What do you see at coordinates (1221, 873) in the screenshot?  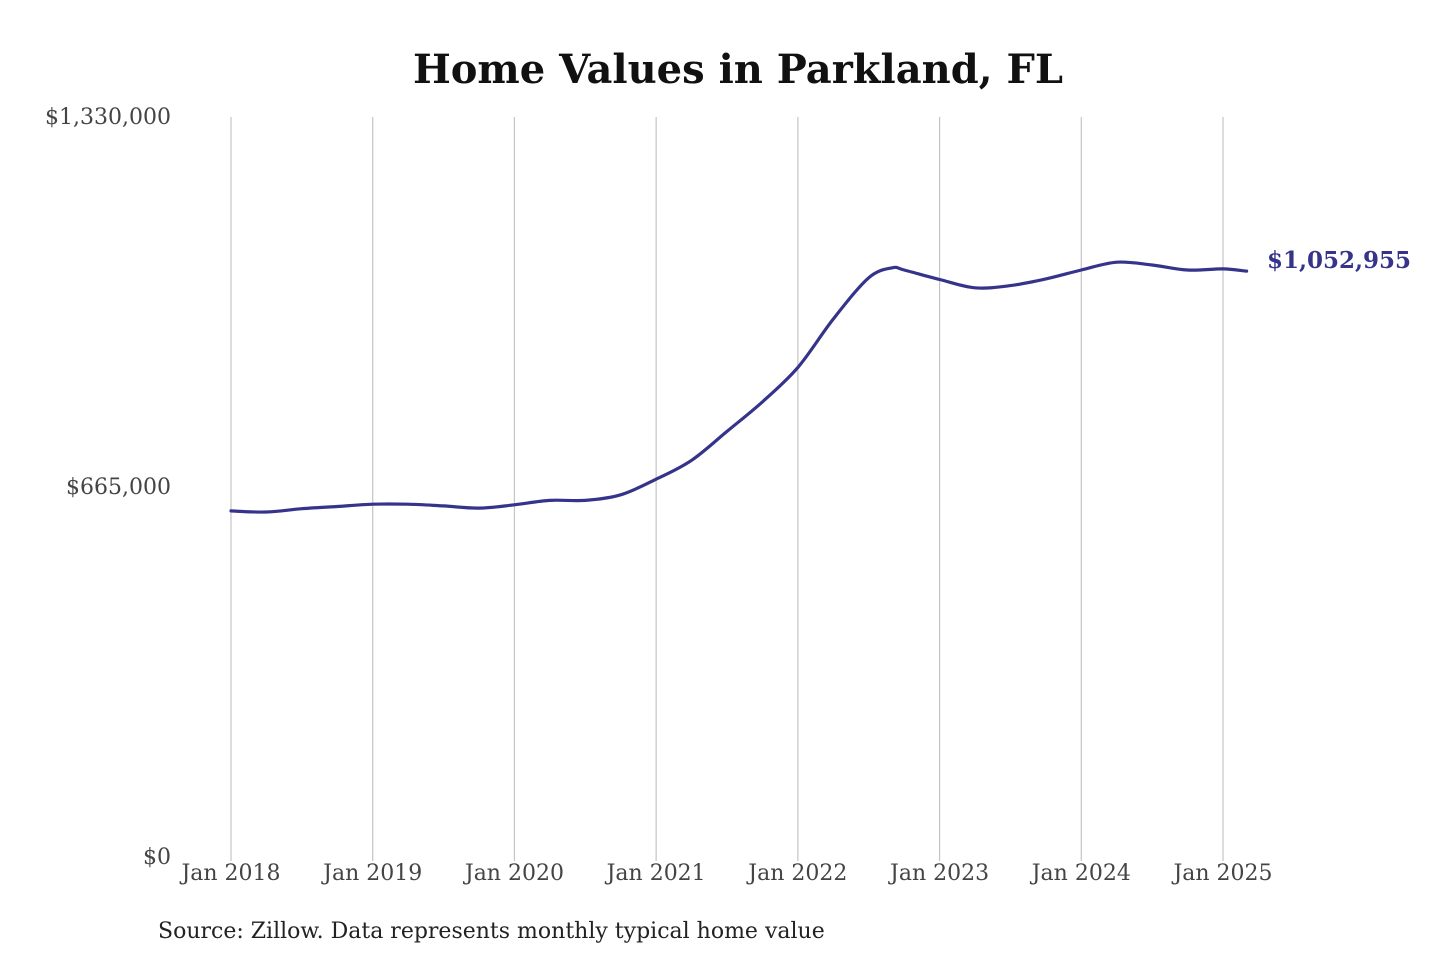 I see `x-tick-label: Jan 2025` at bounding box center [1221, 873].